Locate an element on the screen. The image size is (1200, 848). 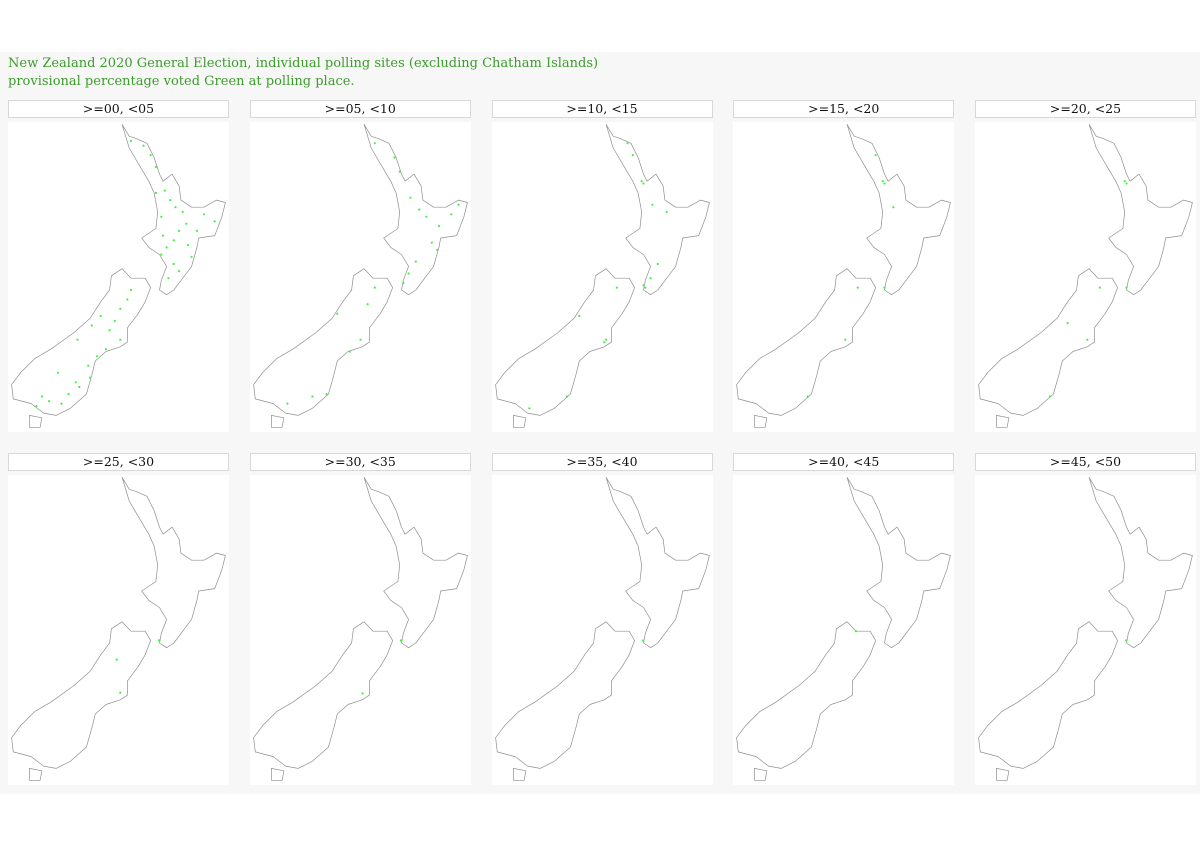
facet-strip-label: >=15, <20 is located at coordinates (844, 109).